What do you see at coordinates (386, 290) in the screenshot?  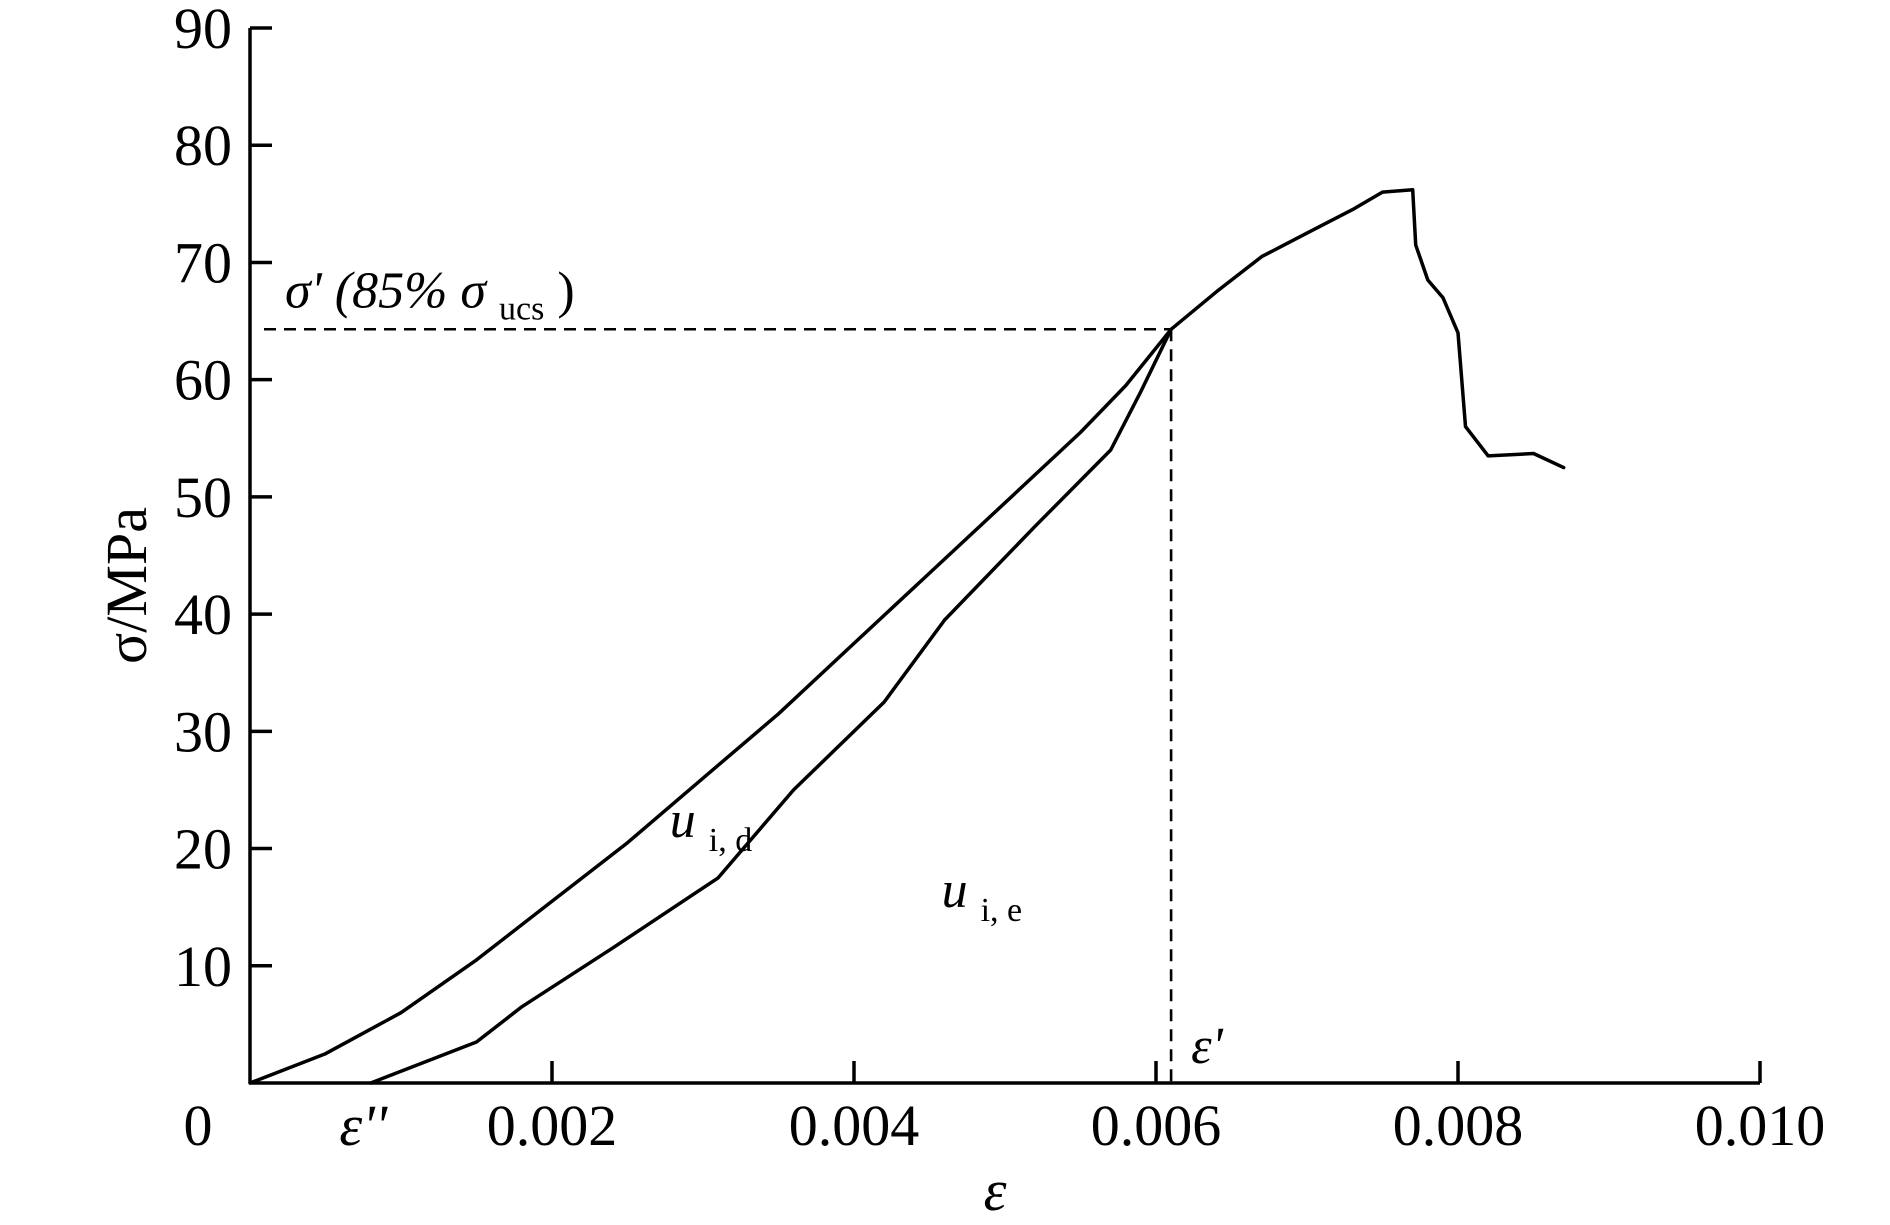 I see `sigma-prime-main: σ' (85% σ` at bounding box center [386, 290].